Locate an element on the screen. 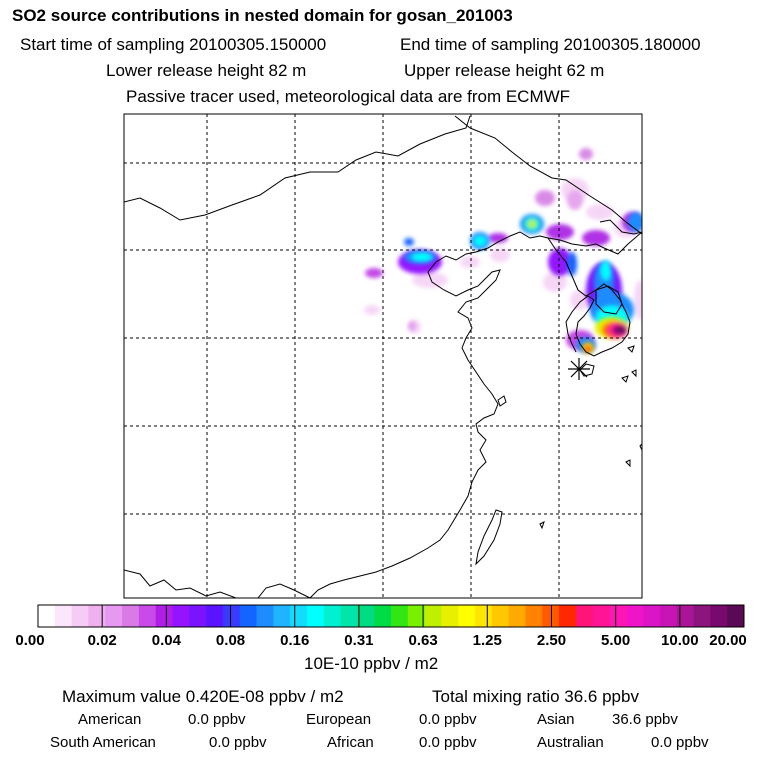 The width and height of the screenshot is (768, 768). region-american-value: 0.0 ppbv is located at coordinates (217, 719).